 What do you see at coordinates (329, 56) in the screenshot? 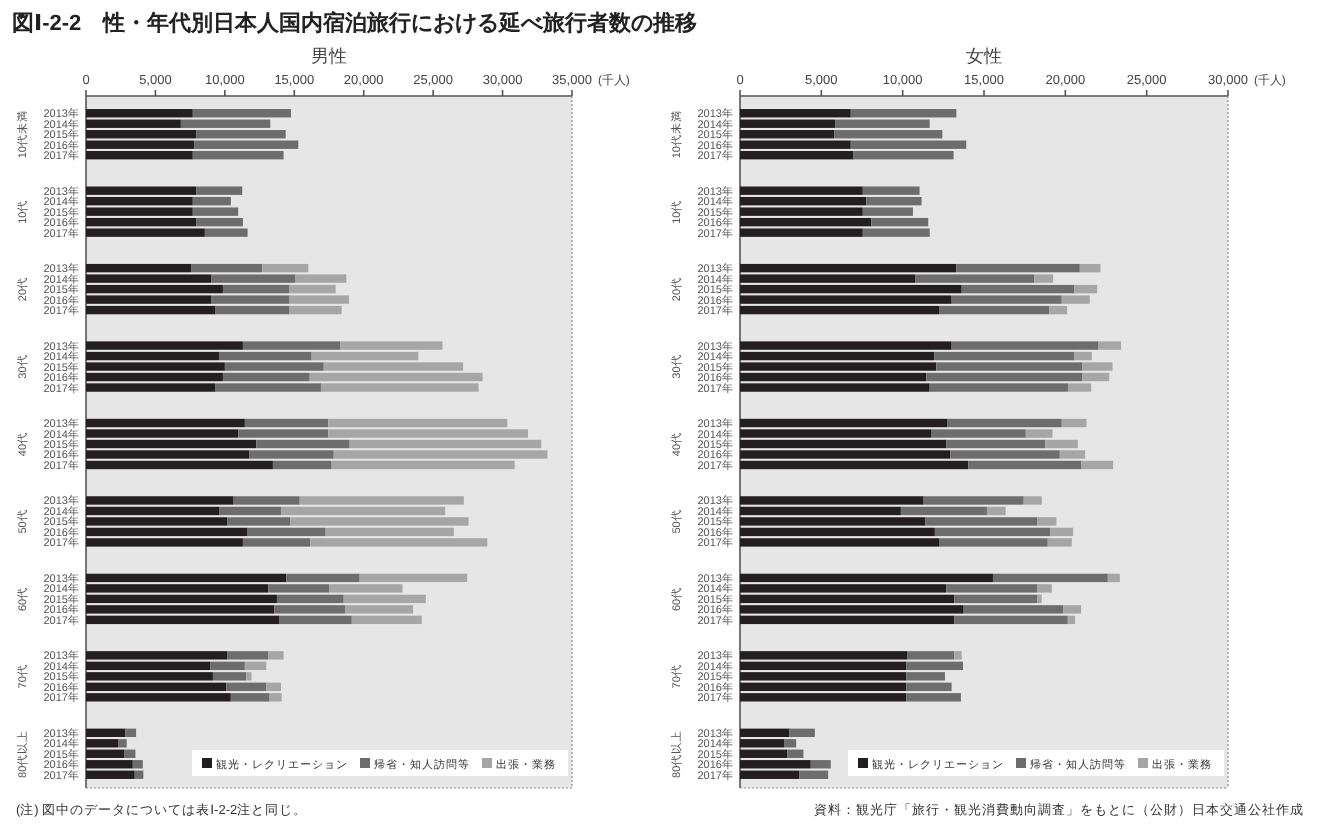
I see `chart-subtitle: 男性` at bounding box center [329, 56].